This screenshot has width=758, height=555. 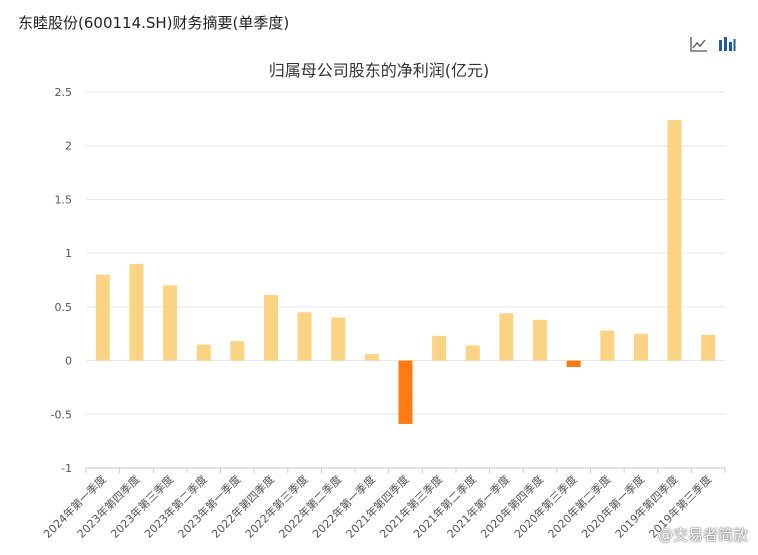 I want to click on y-tick-label: 0.5, so click(x=64, y=307).